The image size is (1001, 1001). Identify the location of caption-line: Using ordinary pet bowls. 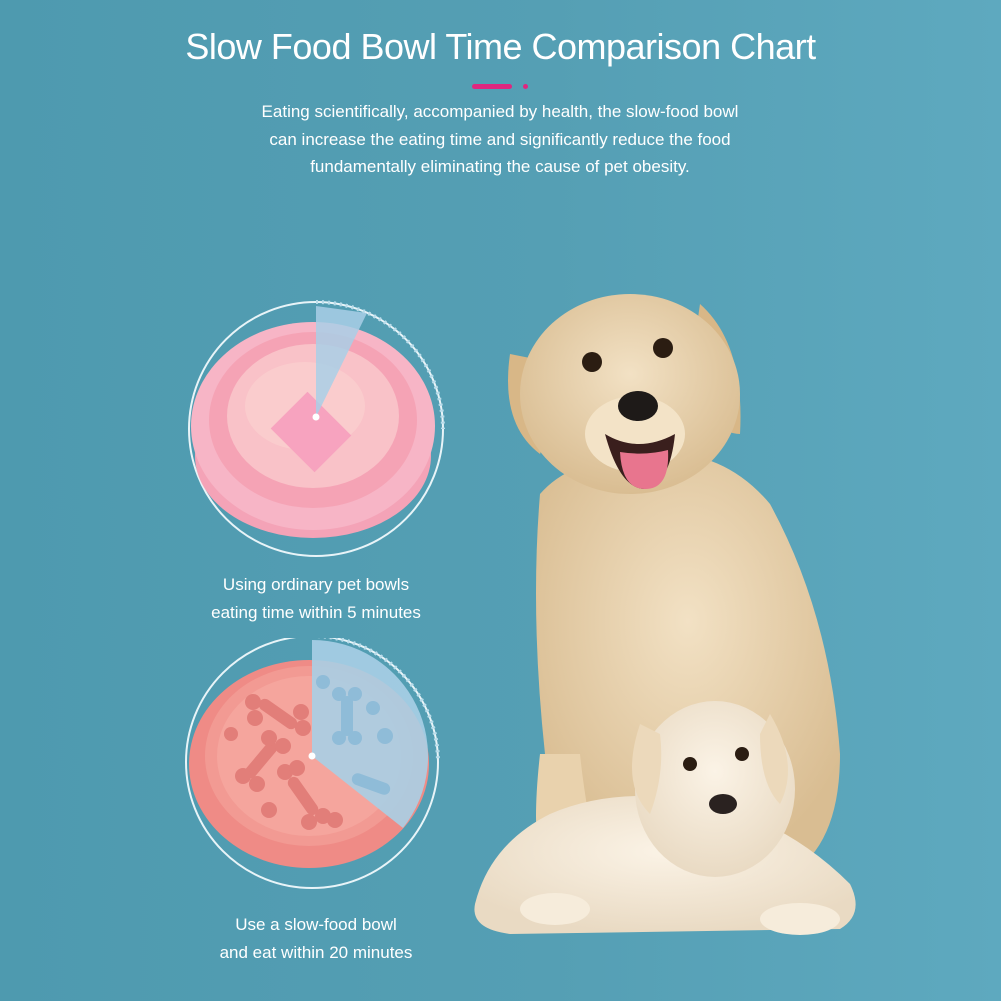
(316, 584).